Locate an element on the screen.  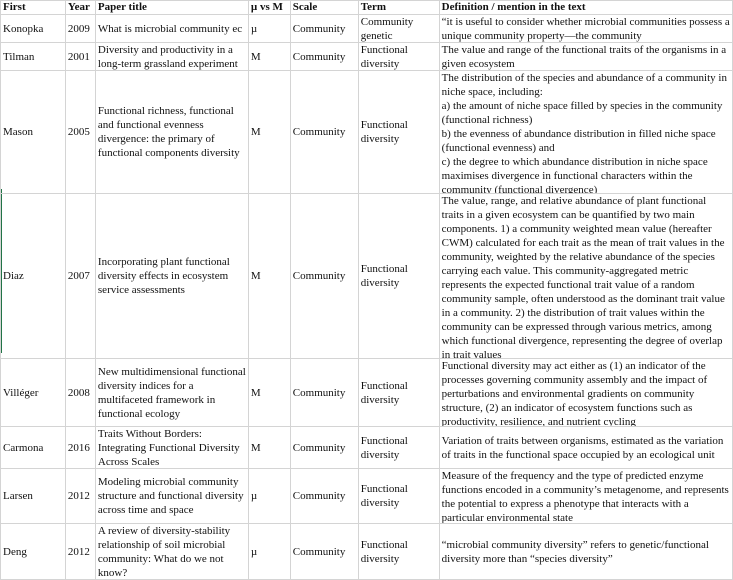
cell-year: 2016 is located at coordinates (80, 447).